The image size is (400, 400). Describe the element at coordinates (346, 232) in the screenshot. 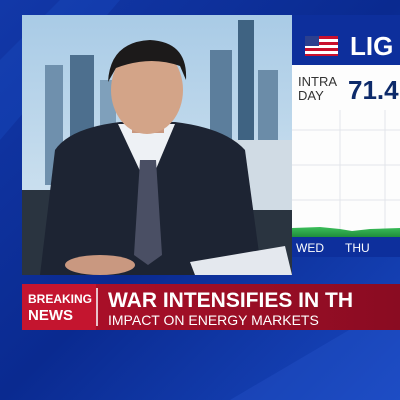

I see `price-area` at that location.